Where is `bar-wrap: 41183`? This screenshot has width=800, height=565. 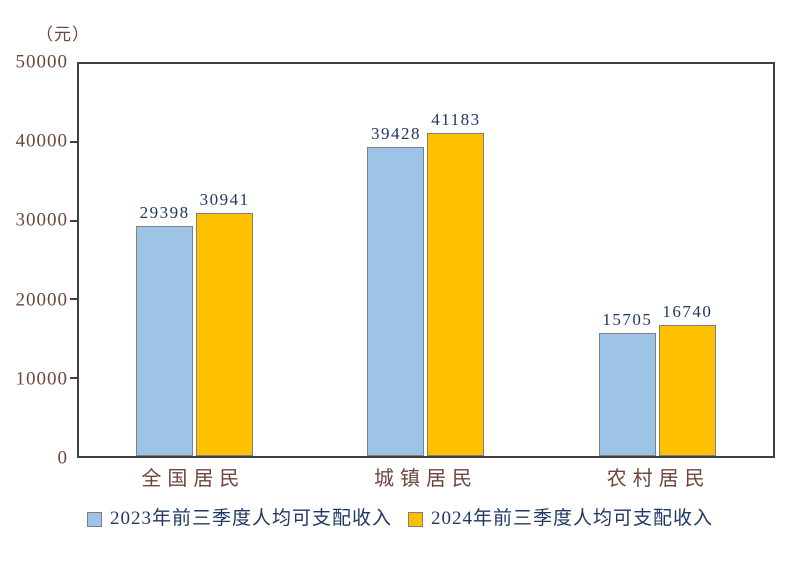 bar-wrap: 41183 is located at coordinates (456, 260).